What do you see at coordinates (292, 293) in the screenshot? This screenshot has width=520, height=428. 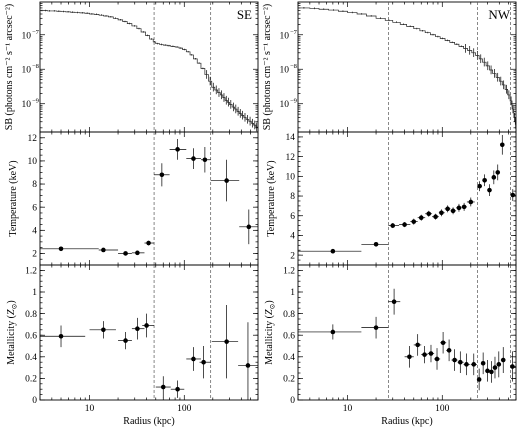 I see `y-tick-label: 1` at bounding box center [292, 293].